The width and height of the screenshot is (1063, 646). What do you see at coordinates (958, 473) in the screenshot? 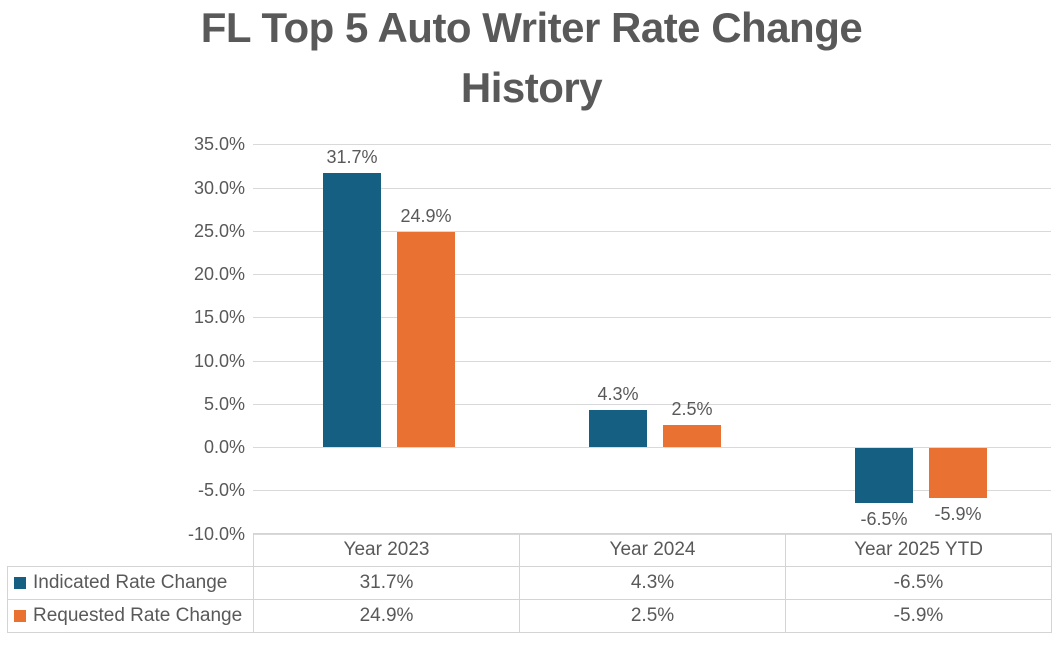
I see `bar-requested-rate-change-year-2025-ytd` at bounding box center [958, 473].